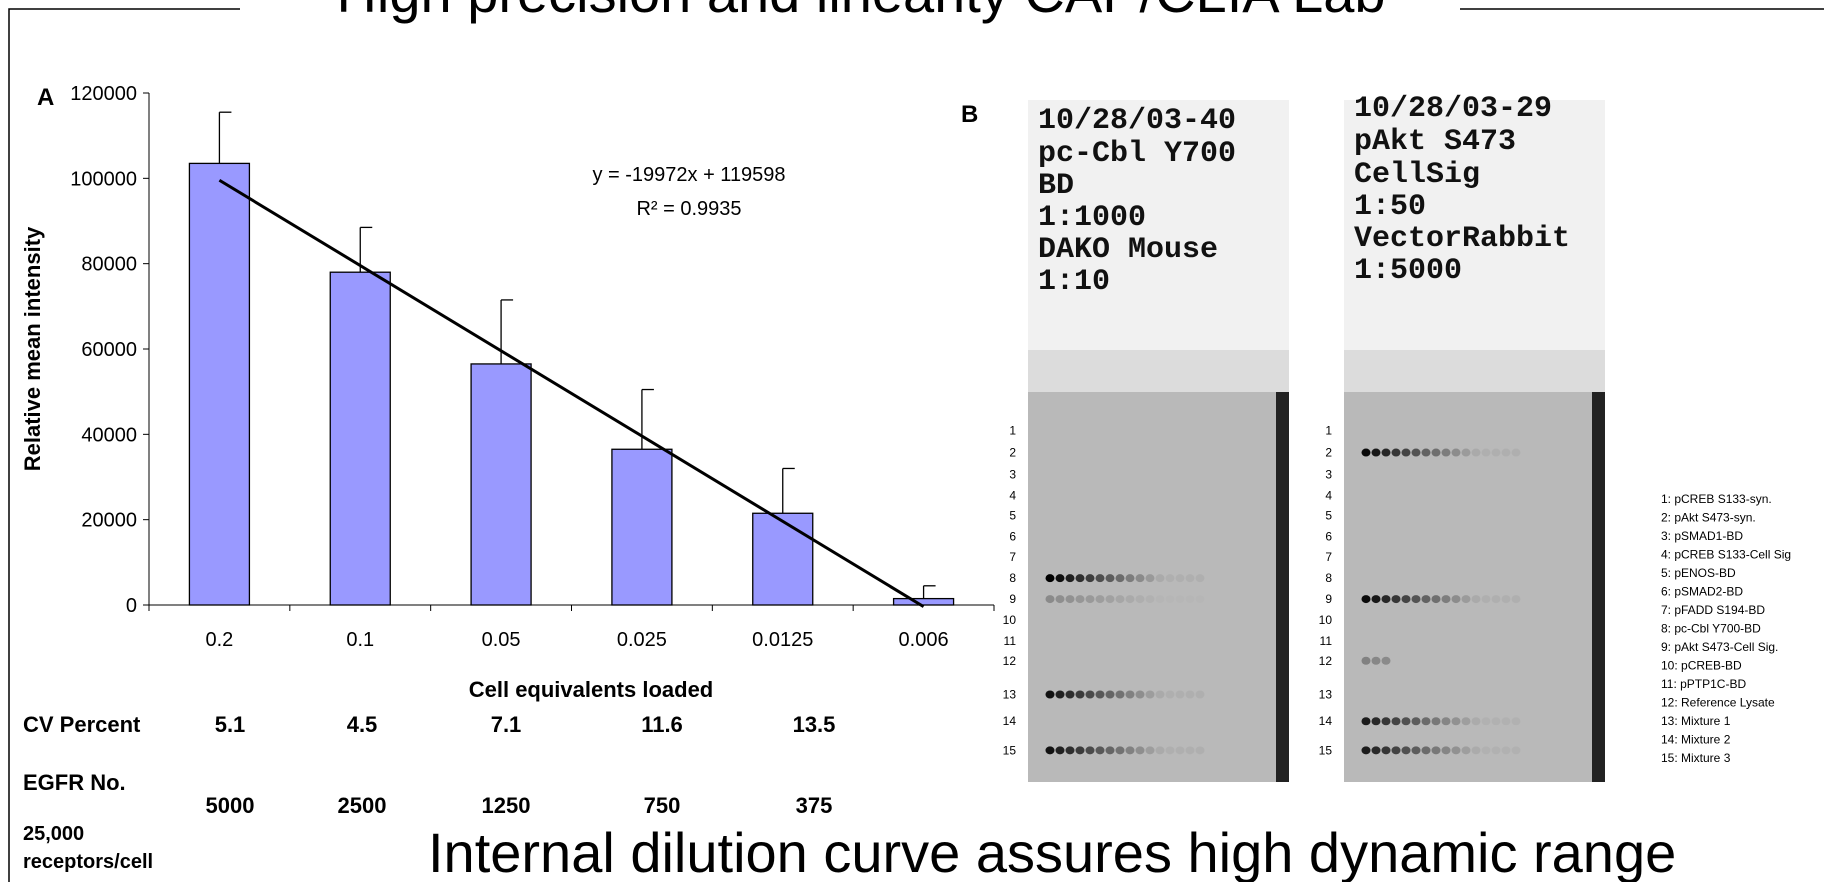 The width and height of the screenshot is (1824, 882). I want to click on blot-label: BD, so click(1056, 186).